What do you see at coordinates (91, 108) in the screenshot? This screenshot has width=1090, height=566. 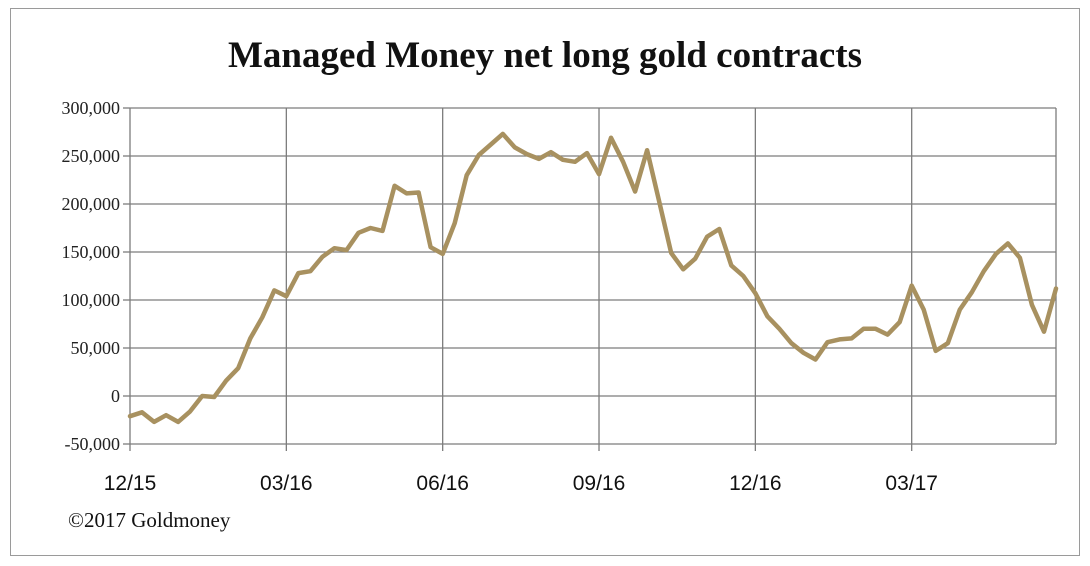 I see `y-tick-label: 300,000` at bounding box center [91, 108].